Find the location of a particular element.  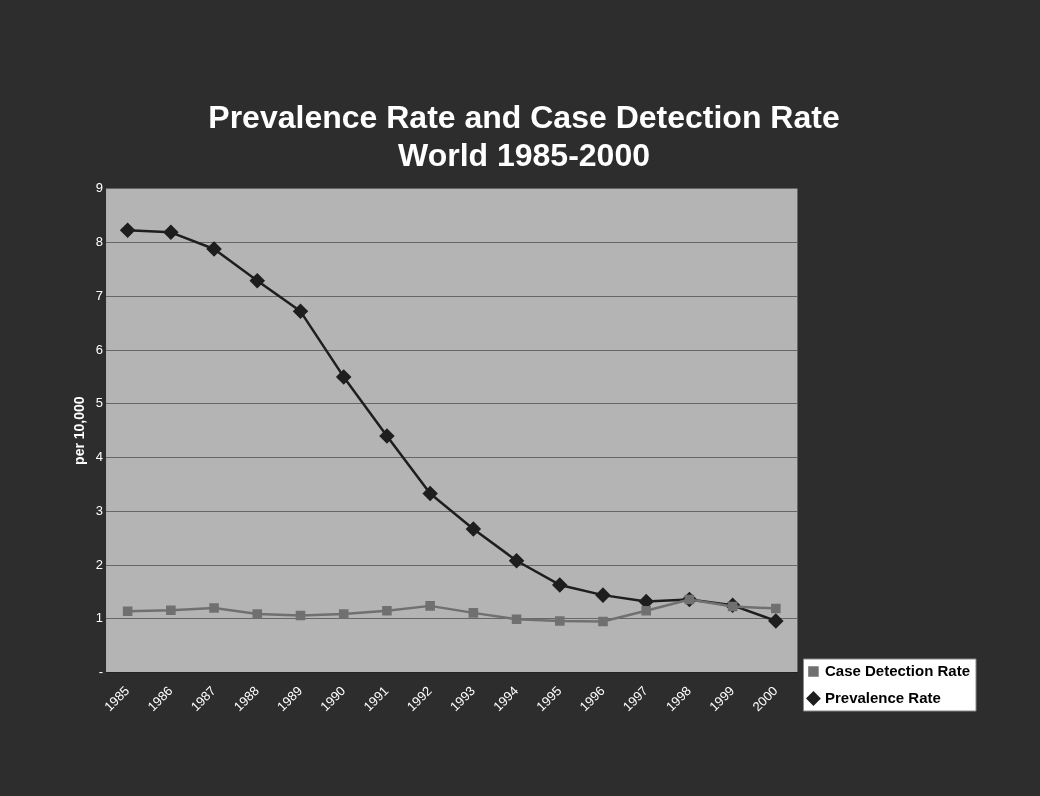

y-tick-label: 4 is located at coordinates (99, 457).